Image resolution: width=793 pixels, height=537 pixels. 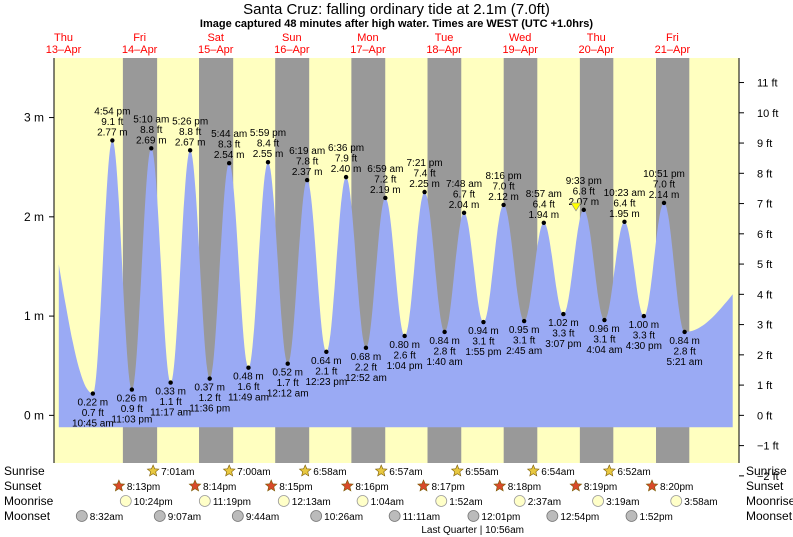 What do you see at coordinates (500, 517) in the screenshot?
I see `moonset-time: 12:01pm` at bounding box center [500, 517].